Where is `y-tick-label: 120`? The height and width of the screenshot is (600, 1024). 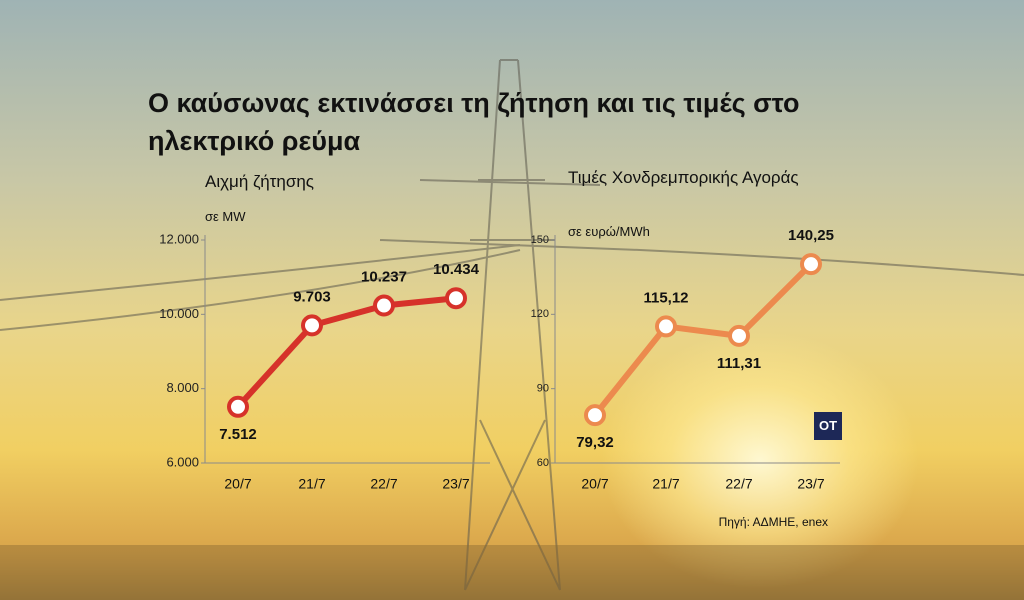
y-tick-label: 120 is located at coordinates (540, 314).